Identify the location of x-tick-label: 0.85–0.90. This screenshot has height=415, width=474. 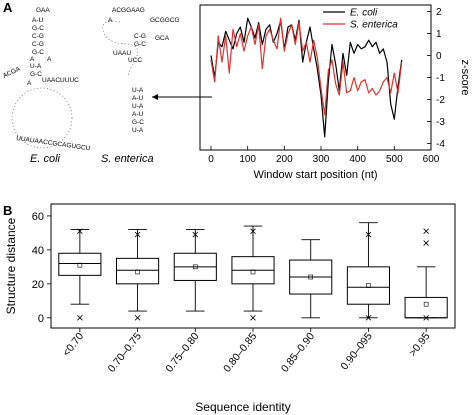
(298, 352).